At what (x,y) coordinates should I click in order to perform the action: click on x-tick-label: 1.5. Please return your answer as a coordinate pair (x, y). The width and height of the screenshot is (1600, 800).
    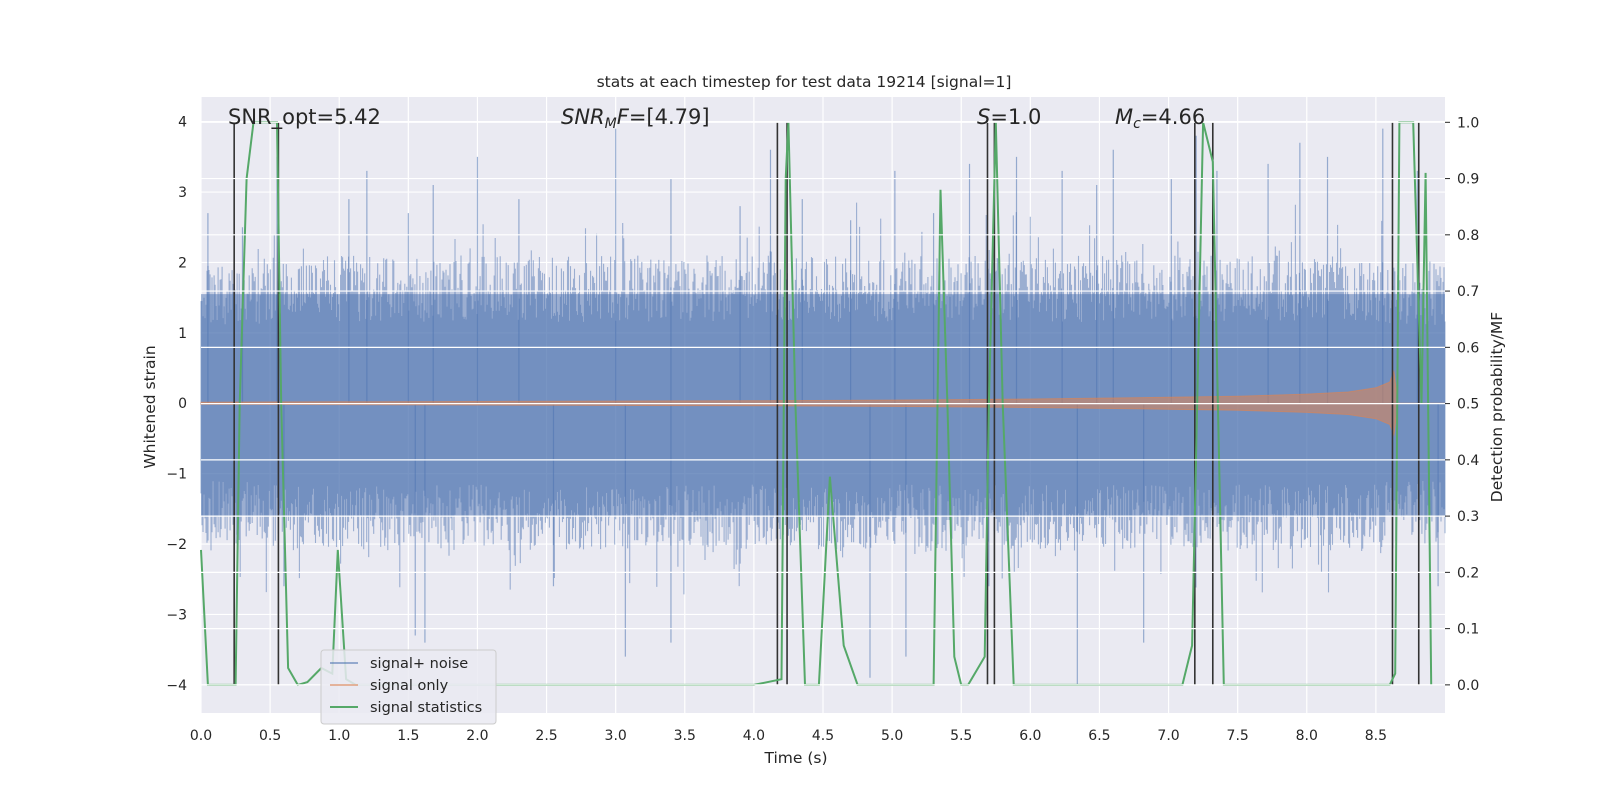
    Looking at the image, I should click on (408, 736).